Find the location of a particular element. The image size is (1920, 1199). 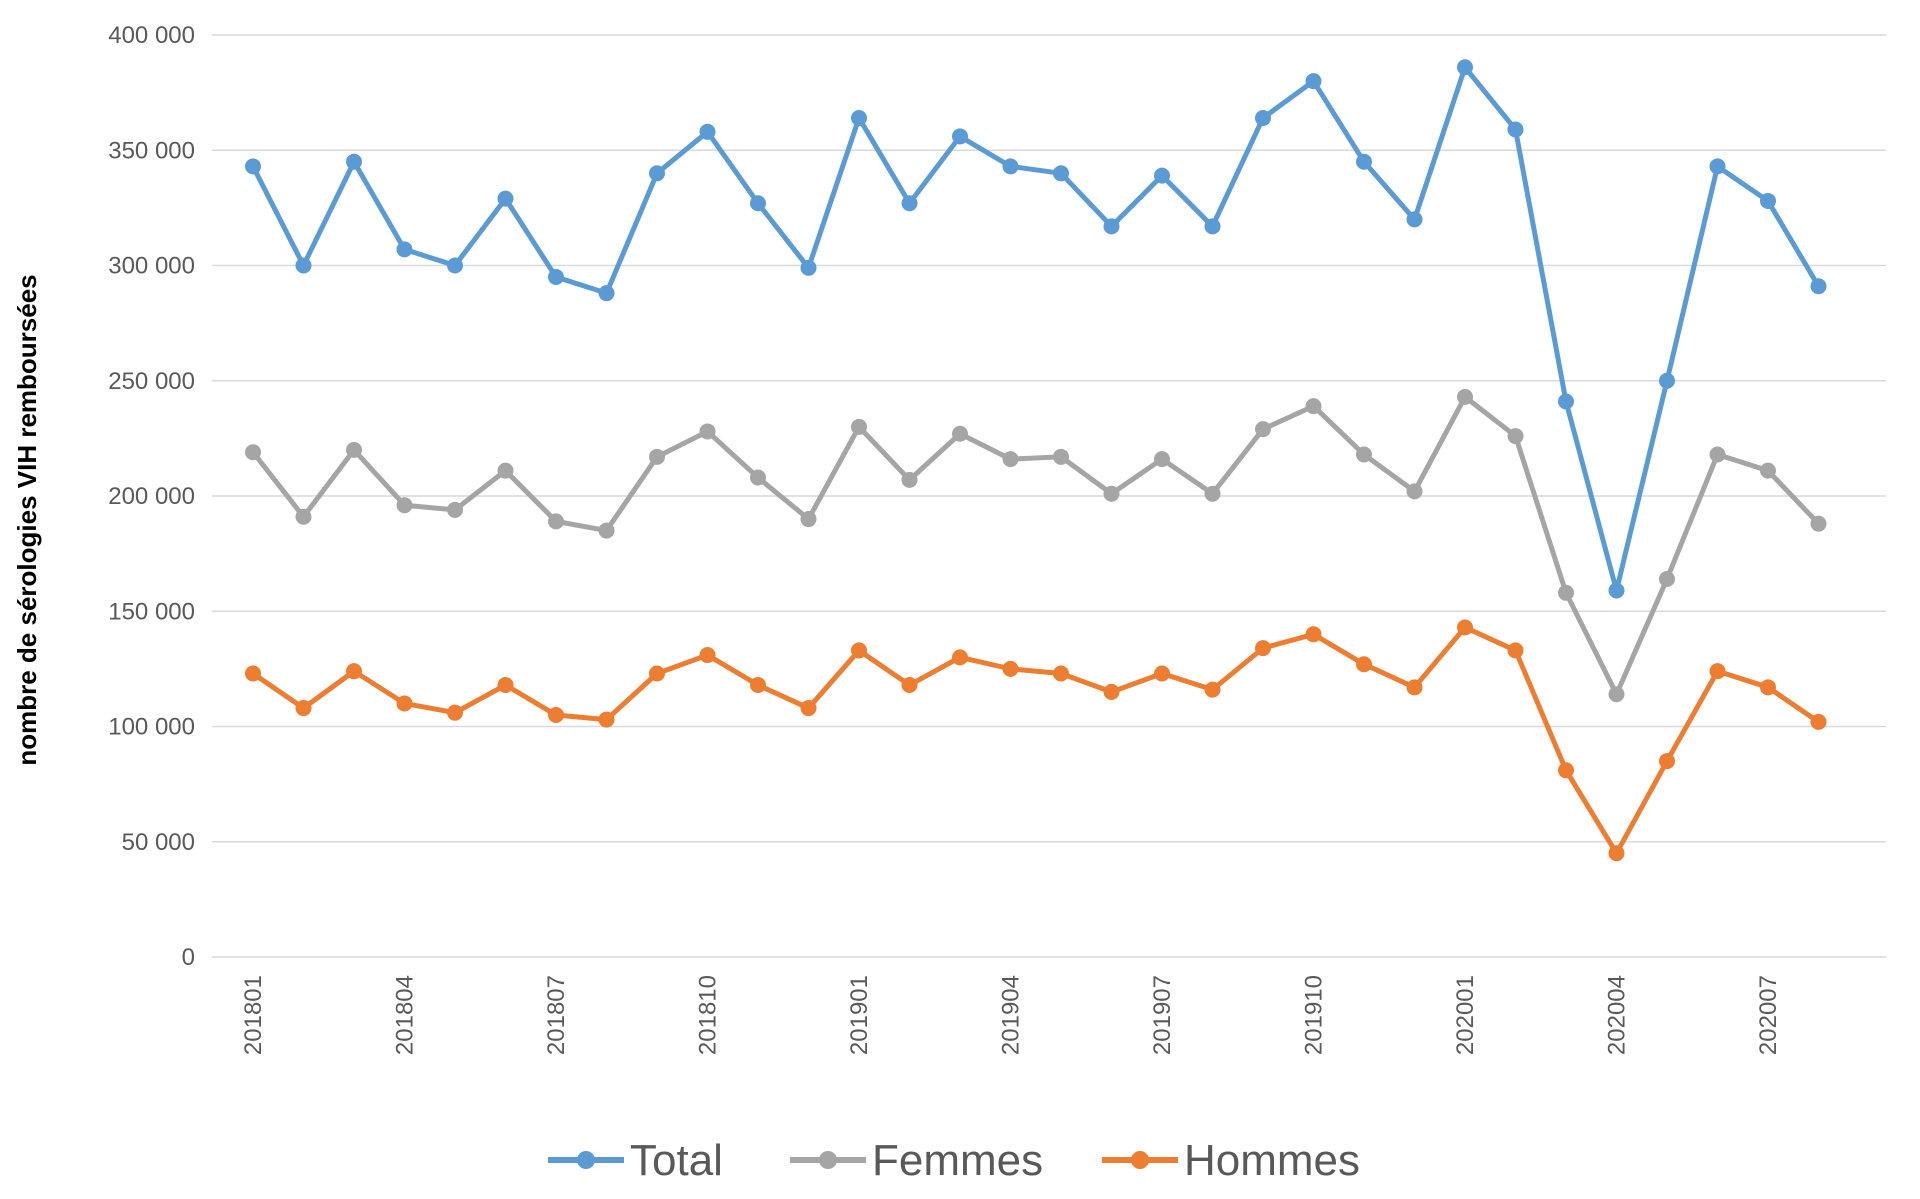

y-tick-label: 400 000 is located at coordinates (151, 35).